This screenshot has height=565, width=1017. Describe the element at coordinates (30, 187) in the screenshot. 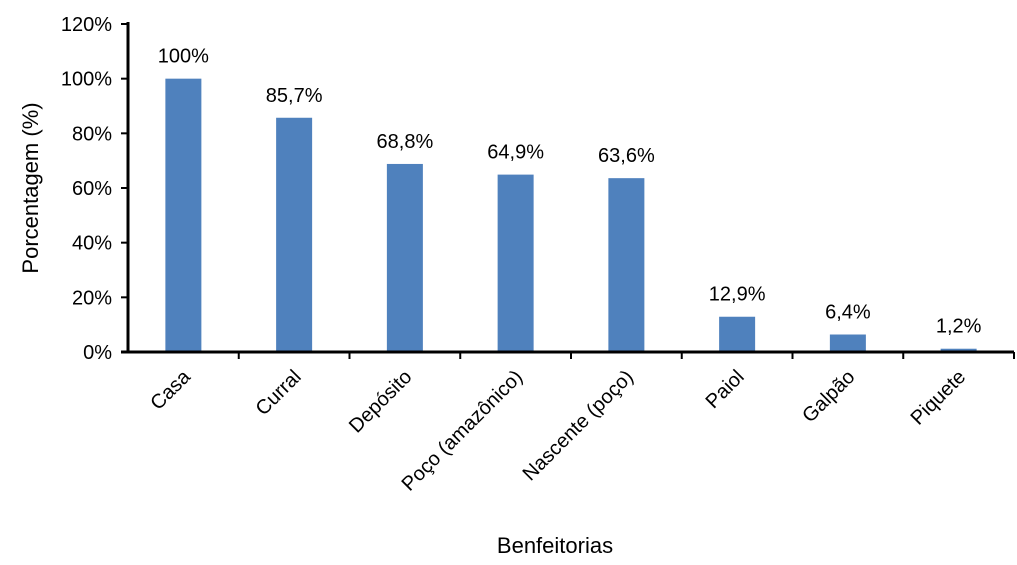

I see `y-axis-title: Porcentagem (%)` at that location.